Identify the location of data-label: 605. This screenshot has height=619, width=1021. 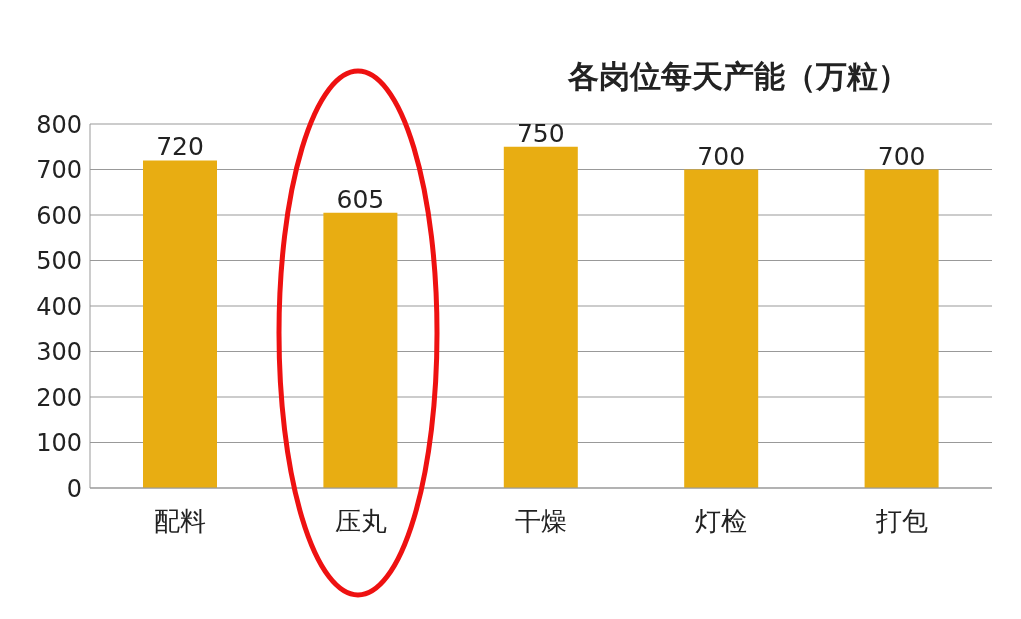
(360, 199).